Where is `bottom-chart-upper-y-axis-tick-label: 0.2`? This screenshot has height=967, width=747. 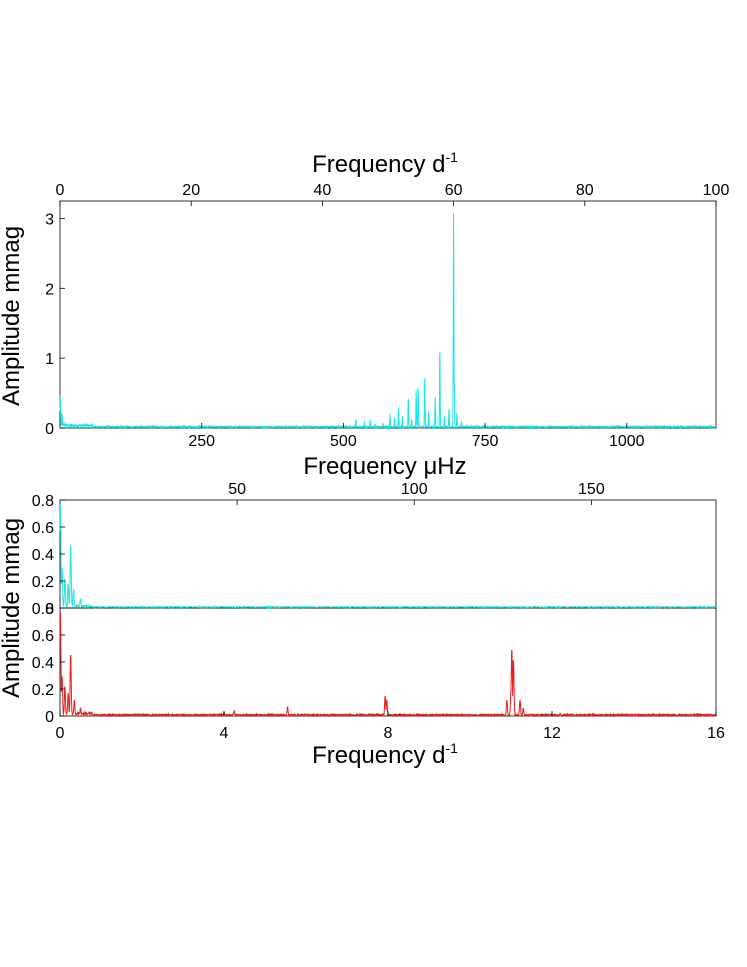 bottom-chart-upper-y-axis-tick-label: 0.2 is located at coordinates (43, 582).